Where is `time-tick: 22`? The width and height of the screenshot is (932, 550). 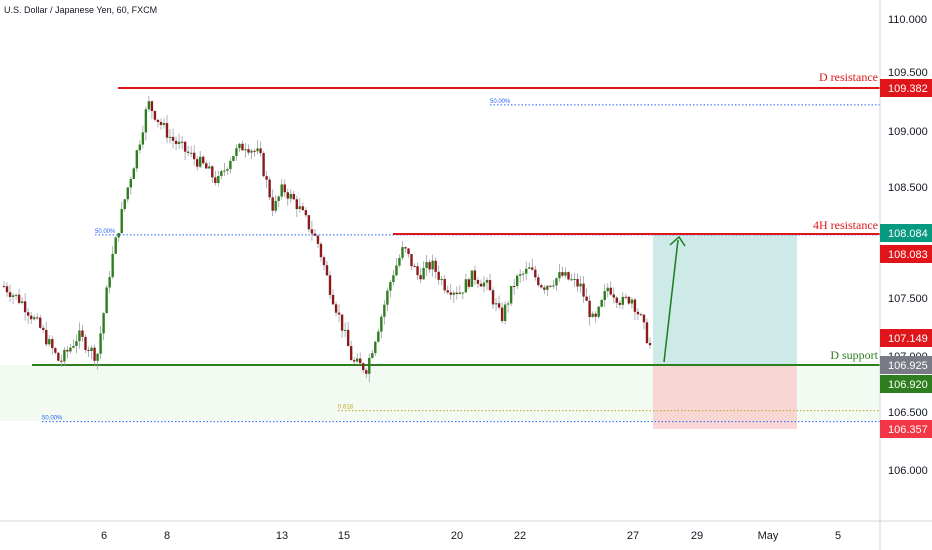
time-tick: 22 is located at coordinates (520, 536).